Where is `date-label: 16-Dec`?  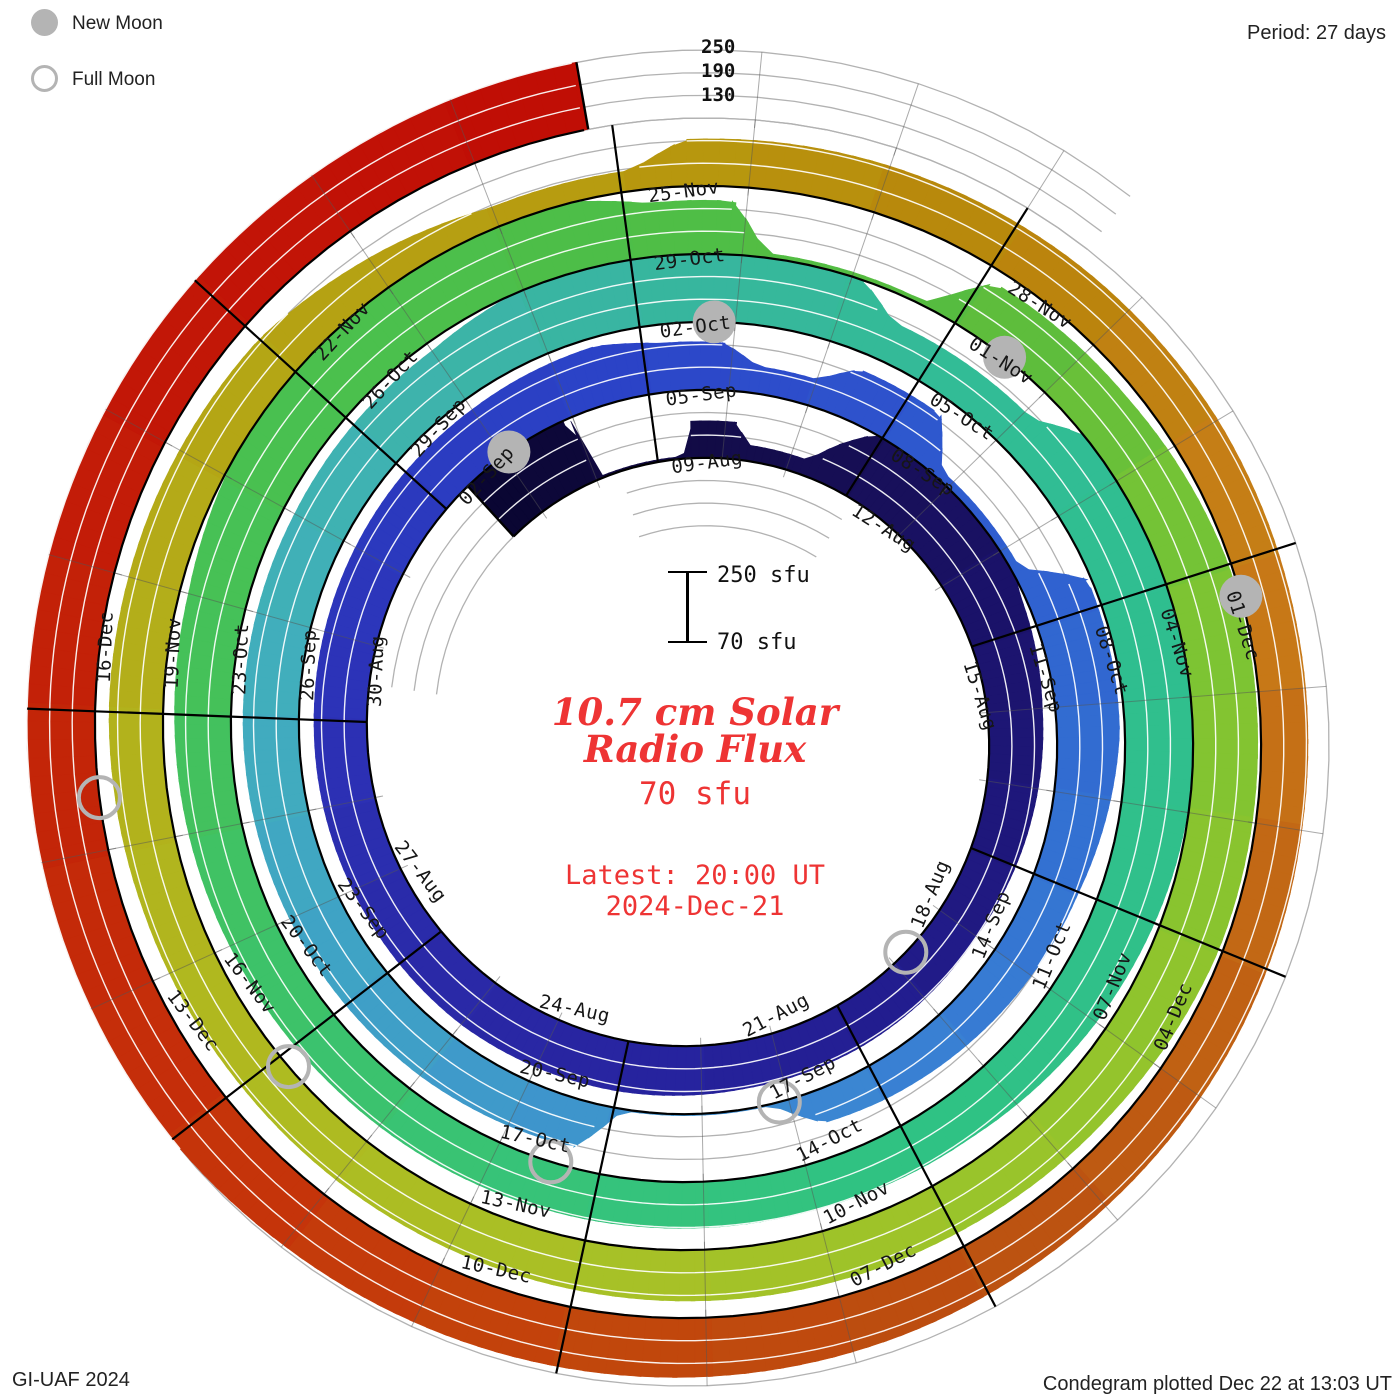 date-label: 16-Dec is located at coordinates (105, 647).